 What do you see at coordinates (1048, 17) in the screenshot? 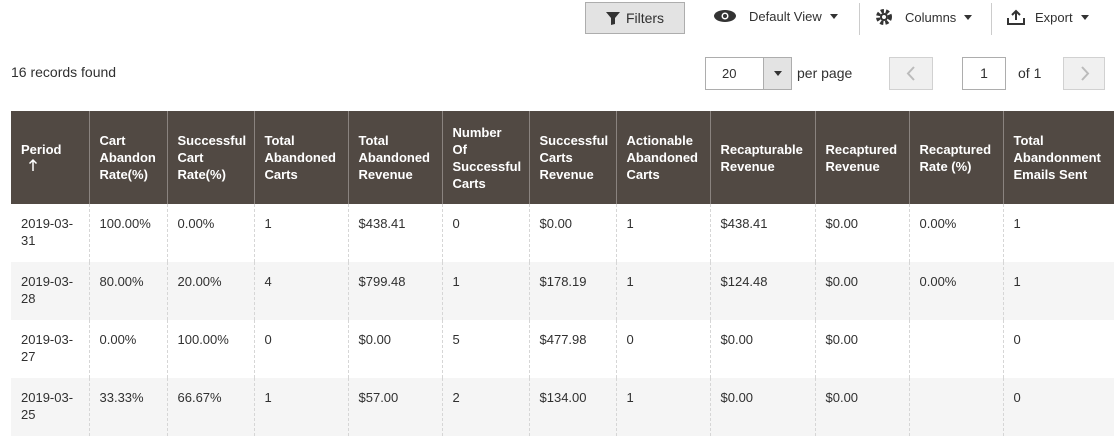
I see `export-button: Export` at bounding box center [1048, 17].